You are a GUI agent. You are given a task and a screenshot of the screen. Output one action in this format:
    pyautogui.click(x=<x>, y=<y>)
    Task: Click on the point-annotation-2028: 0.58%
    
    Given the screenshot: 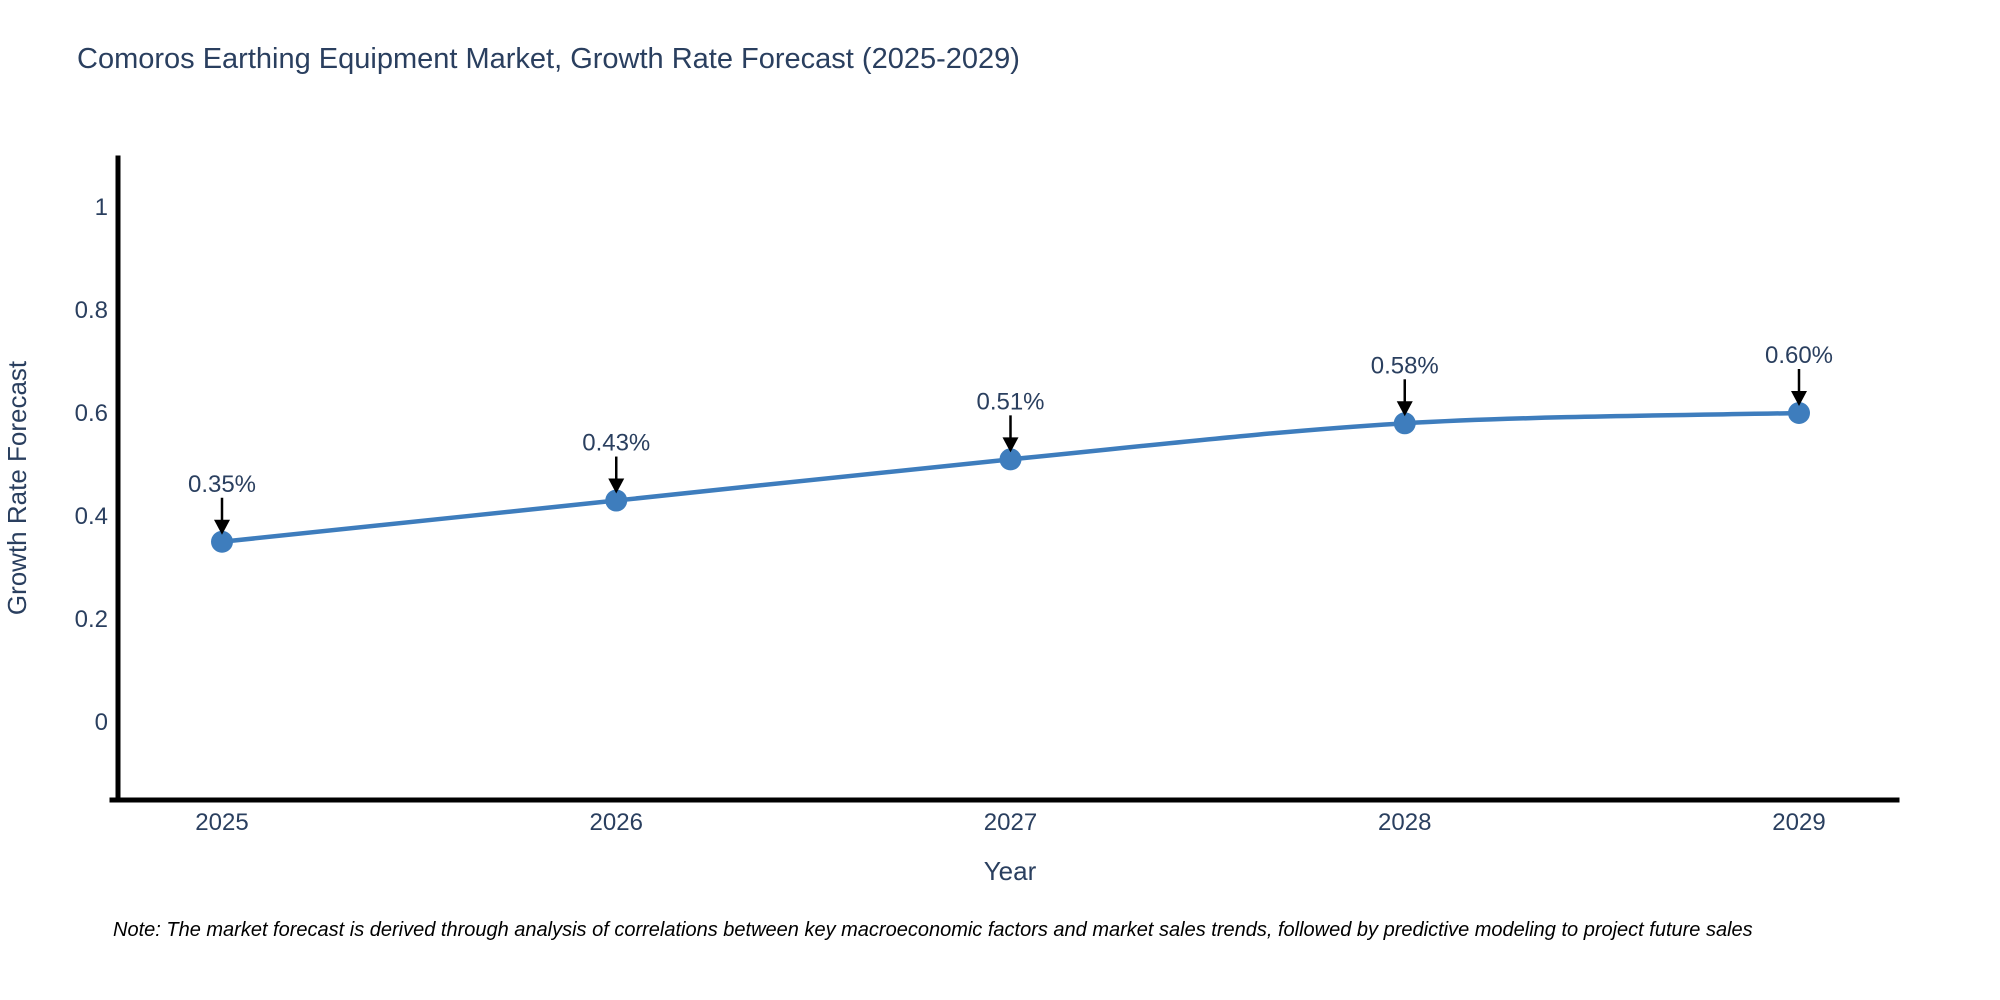 What is the action you would take?
    pyautogui.click(x=1405, y=365)
    